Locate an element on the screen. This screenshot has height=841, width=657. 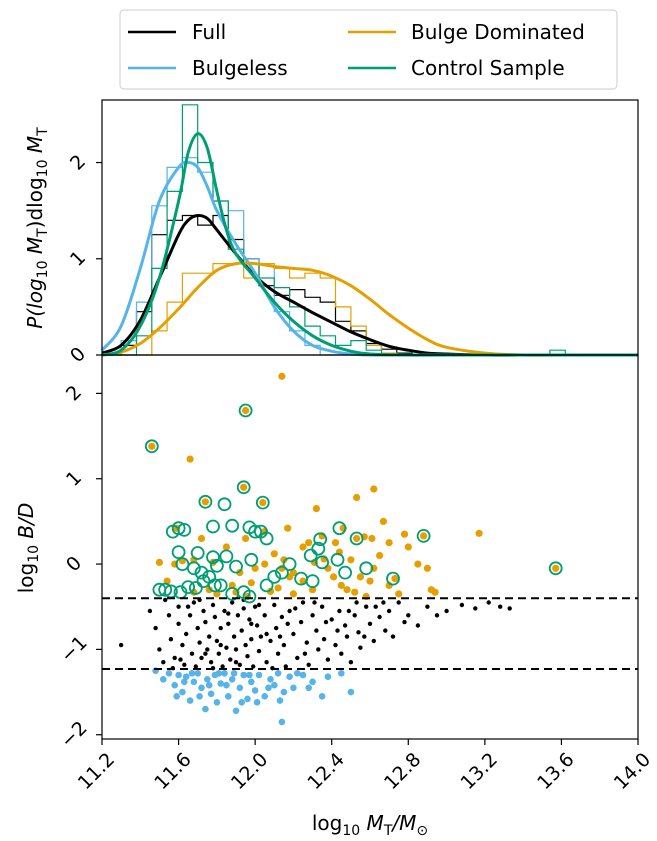
kde-curve-bulge-dominated is located at coordinates (369, 309).